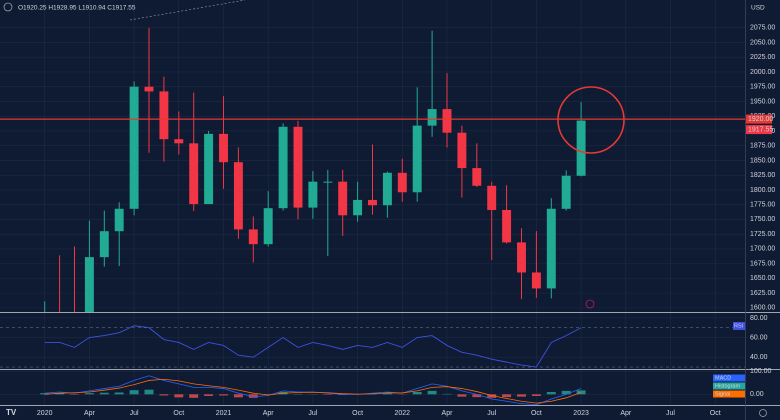 This screenshot has width=780, height=420. Describe the element at coordinates (762, 219) in the screenshot. I see `y-tick-label: 1750.00` at that location.